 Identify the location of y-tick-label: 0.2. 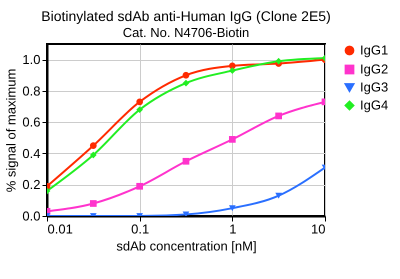
(31, 184).